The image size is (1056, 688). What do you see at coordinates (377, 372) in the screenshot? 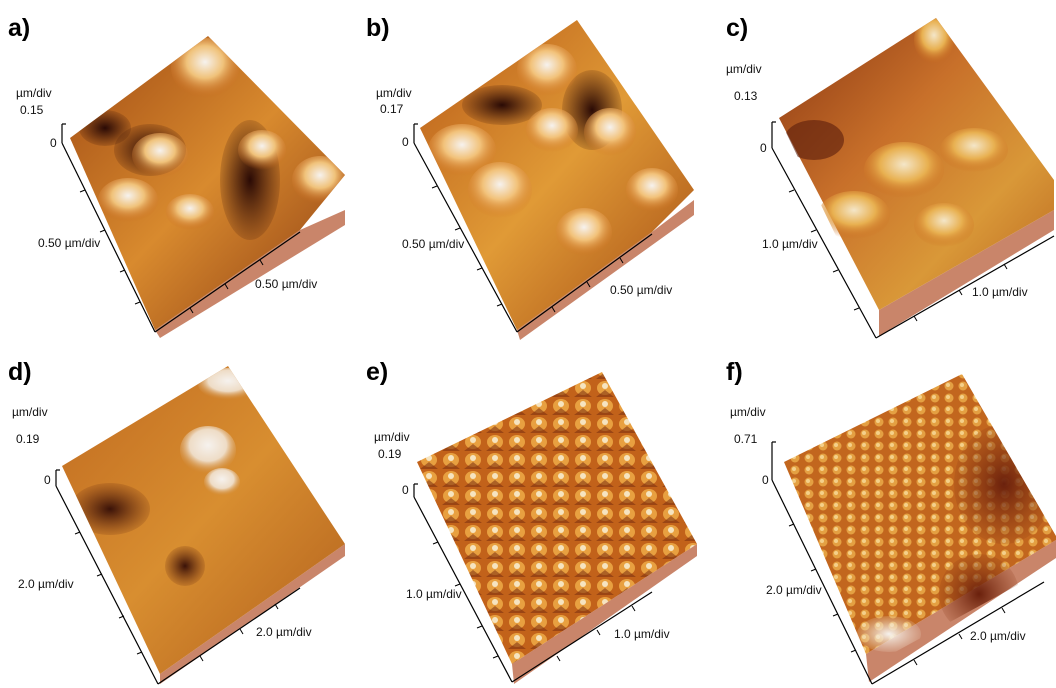
I see `panel-label: e)` at bounding box center [377, 372].